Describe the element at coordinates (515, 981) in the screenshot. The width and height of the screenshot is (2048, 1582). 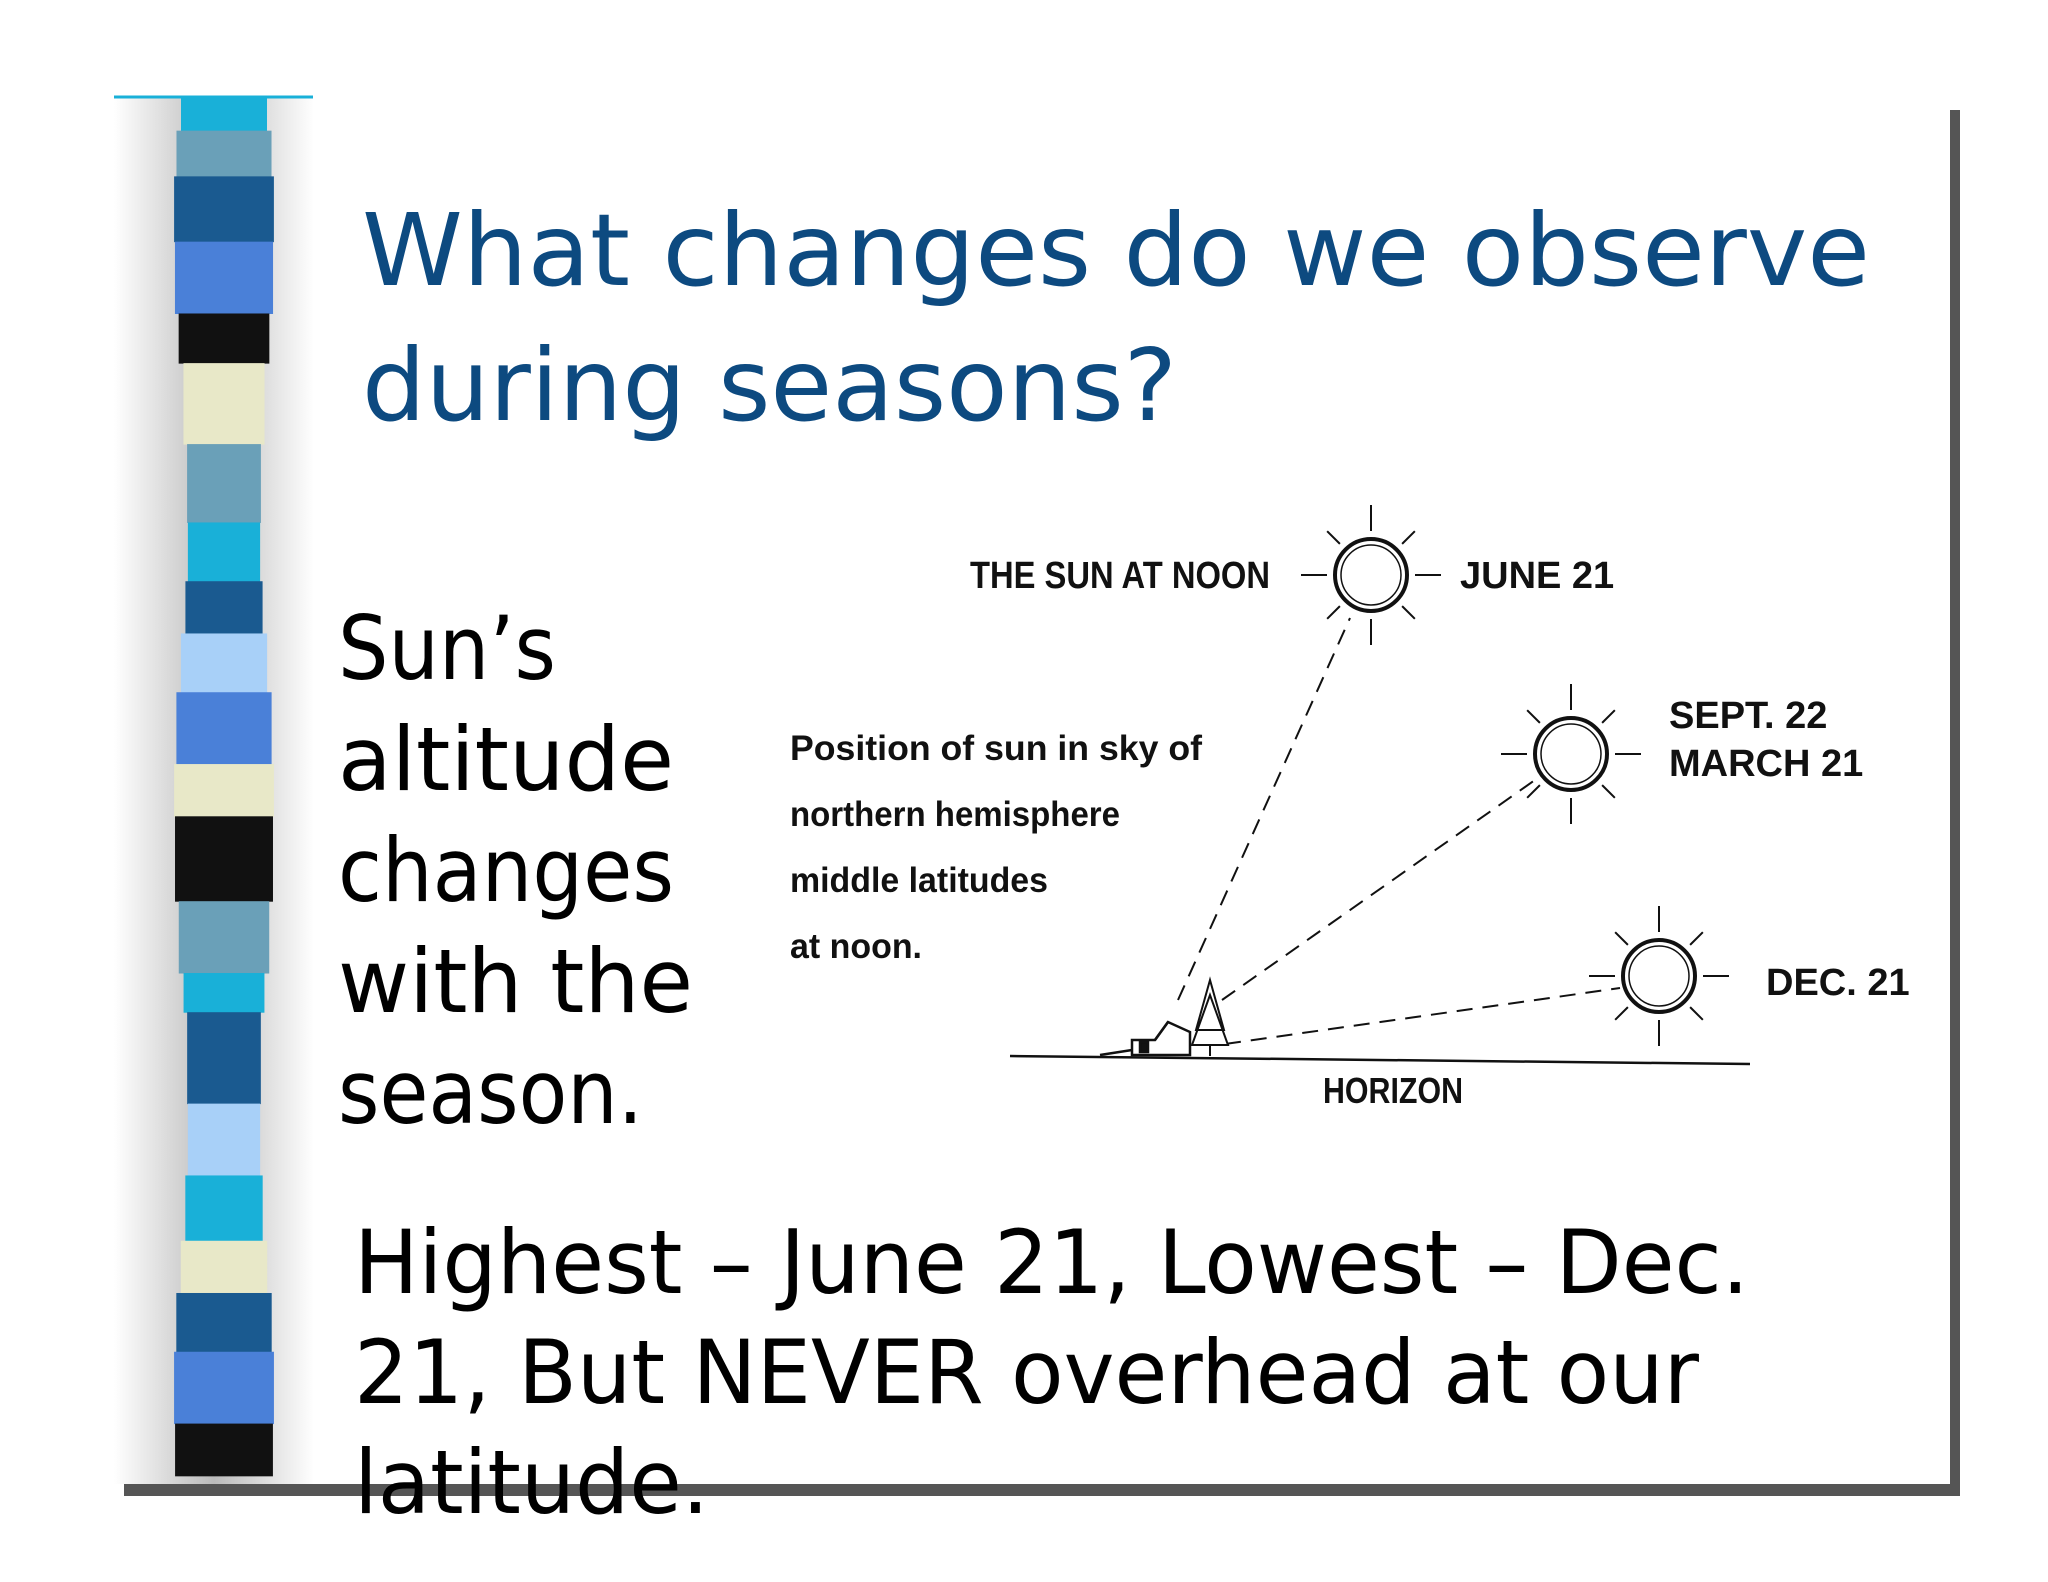
I see `body-line: with the` at that location.